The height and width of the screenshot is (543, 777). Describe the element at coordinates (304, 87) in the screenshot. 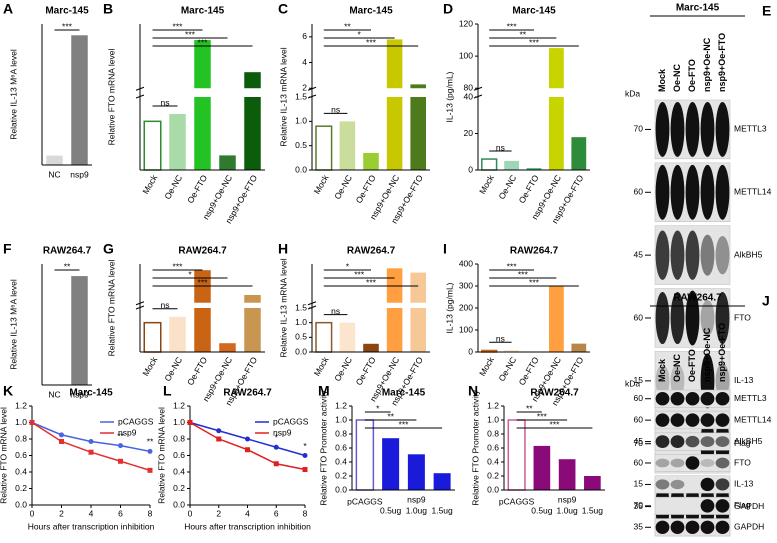

I see `y-tick-label: 2` at that location.